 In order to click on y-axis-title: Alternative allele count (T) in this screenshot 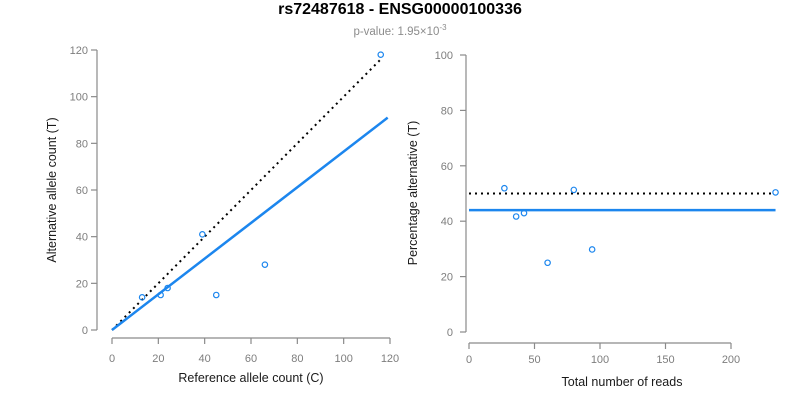, I will do `click(52, 189)`.